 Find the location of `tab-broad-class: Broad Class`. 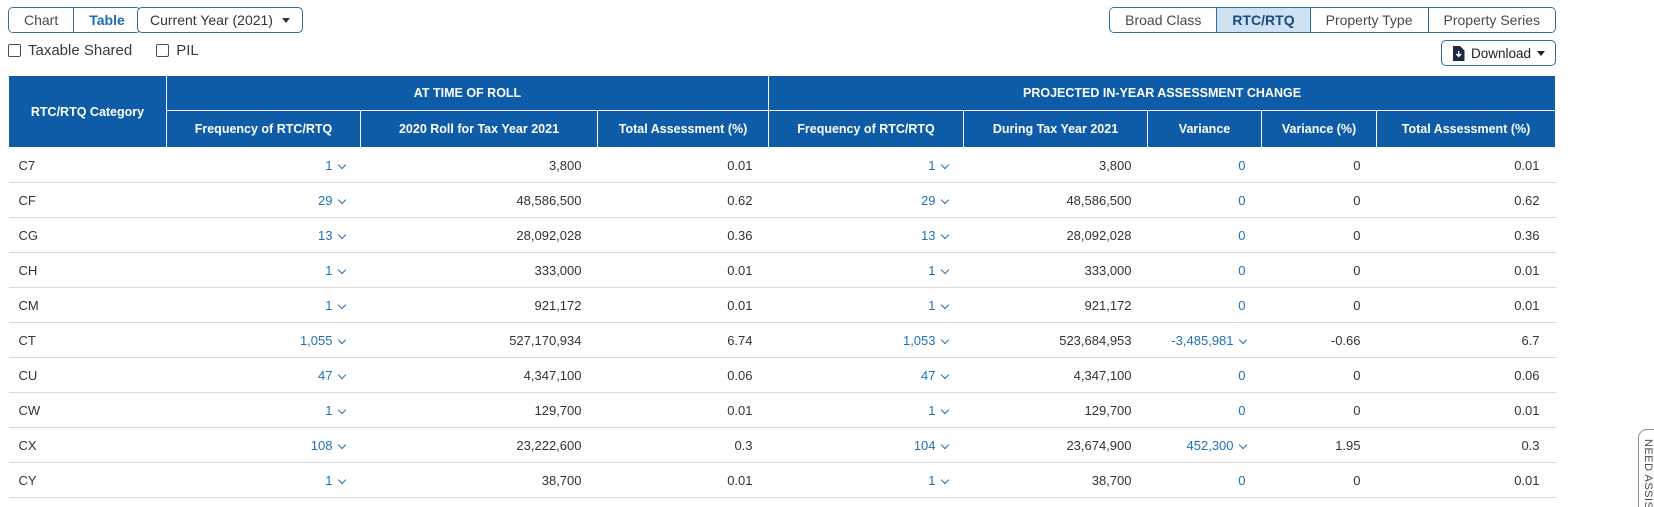

tab-broad-class: Broad Class is located at coordinates (1163, 20).